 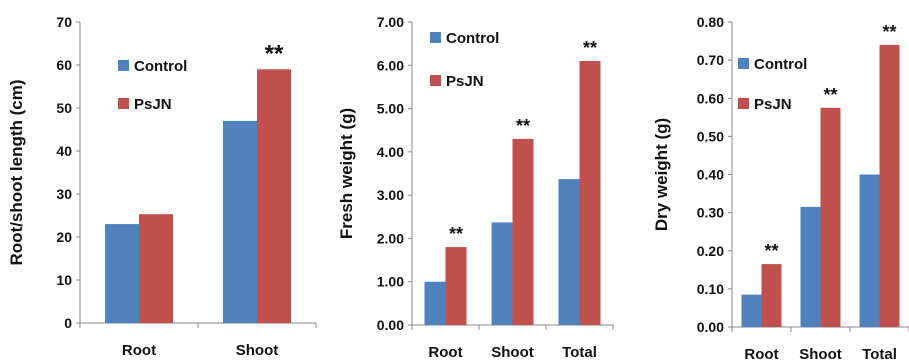 I want to click on y-tick-label: 0.20, so click(x=710, y=251).